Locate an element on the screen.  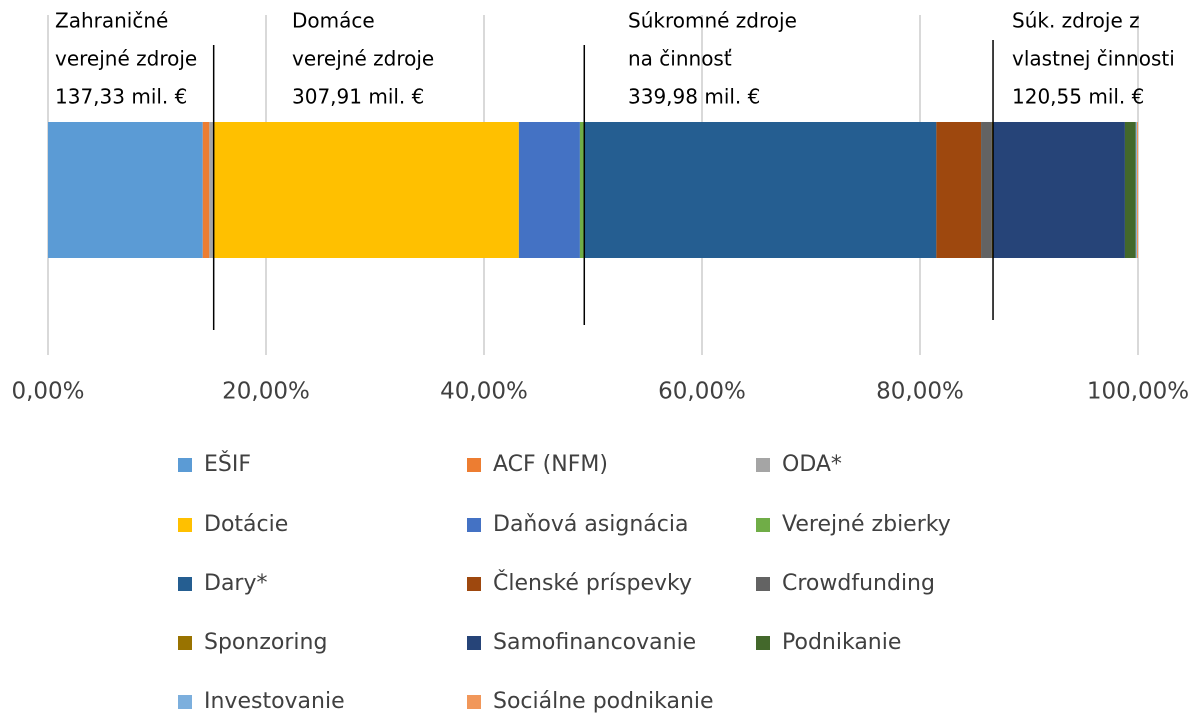
annotation: Zahraničné is located at coordinates (111, 21).